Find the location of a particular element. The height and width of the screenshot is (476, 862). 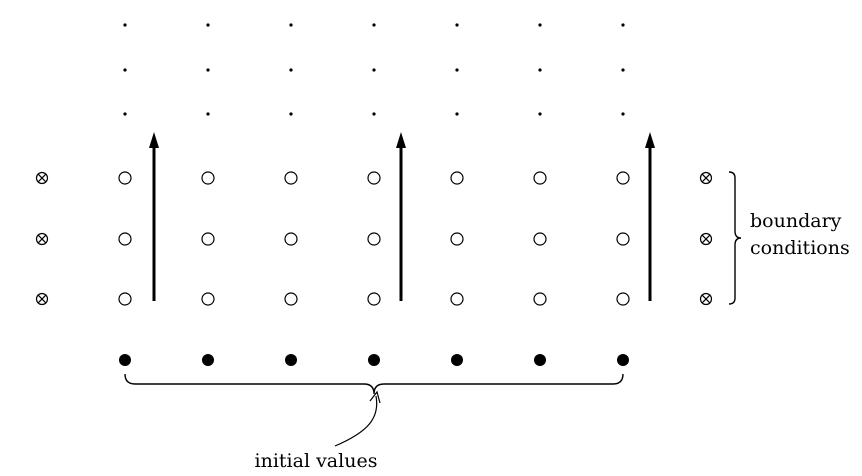

initial-values-pointer is located at coordinates (356, 421).